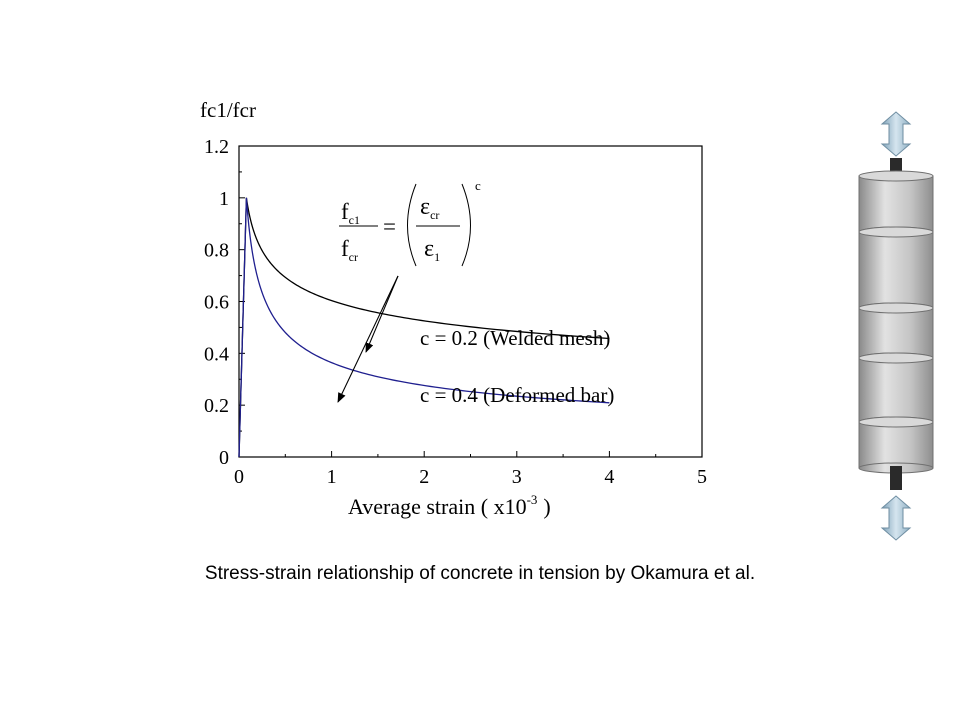 This screenshot has height=720, width=960. Describe the element at coordinates (332, 477) in the screenshot. I see `x-tick-label: 1` at that location.